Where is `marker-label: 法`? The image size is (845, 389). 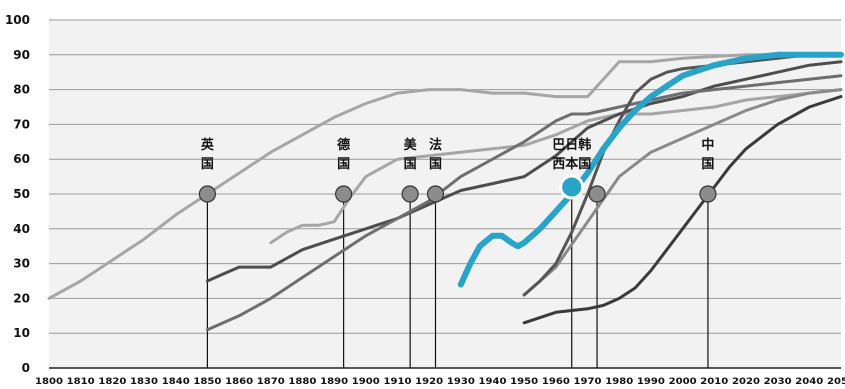
marker-label: 法 is located at coordinates (435, 145).